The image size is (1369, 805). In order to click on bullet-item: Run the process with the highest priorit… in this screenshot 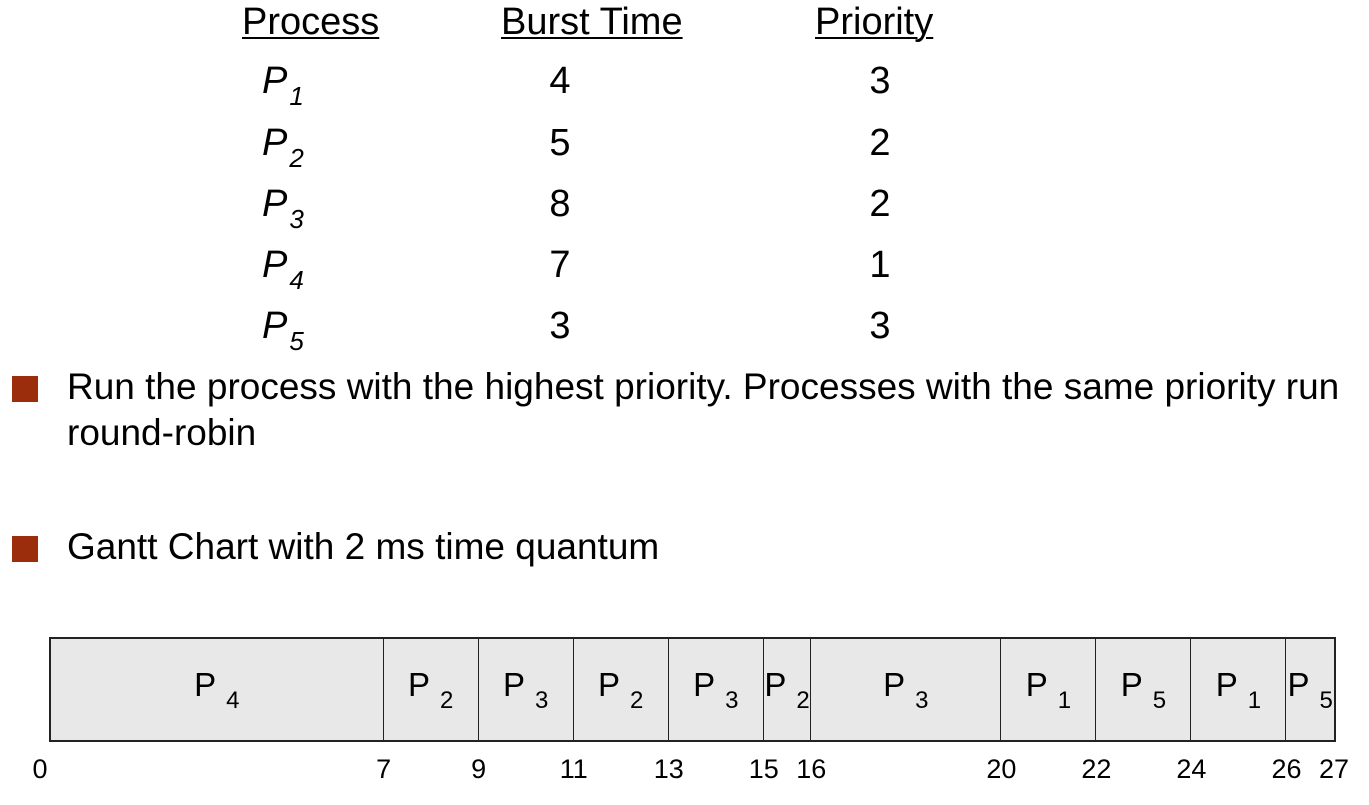, I will do `click(687, 414)`.